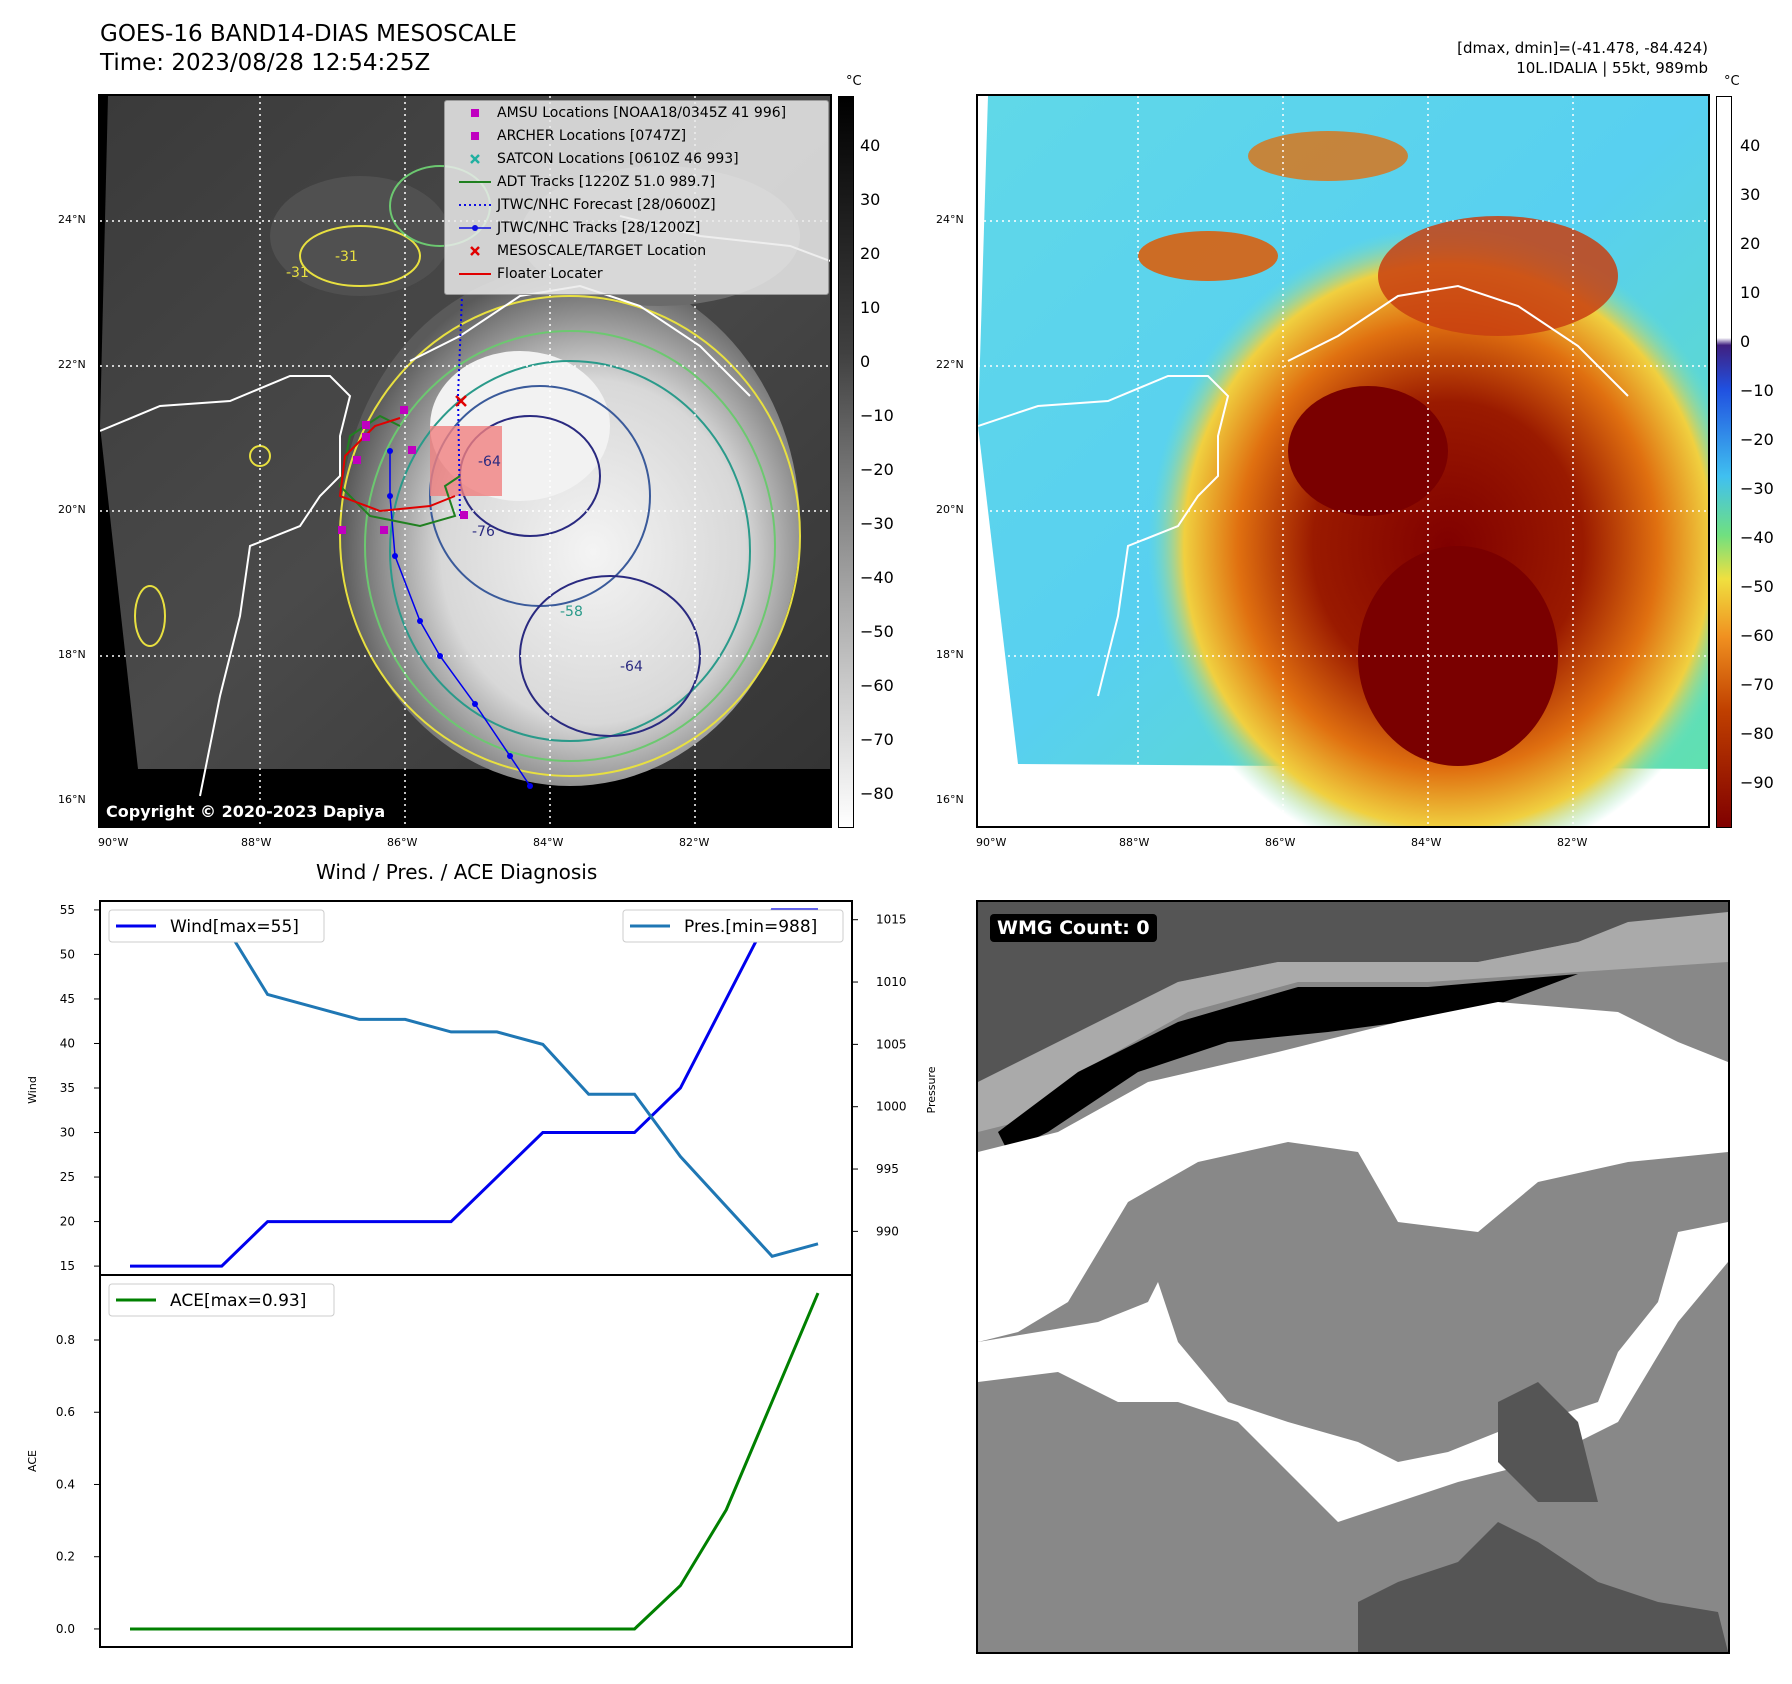  Describe the element at coordinates (592, 135) in the screenshot. I see `legend-label: ARCHER Locations [0747Z]` at that location.